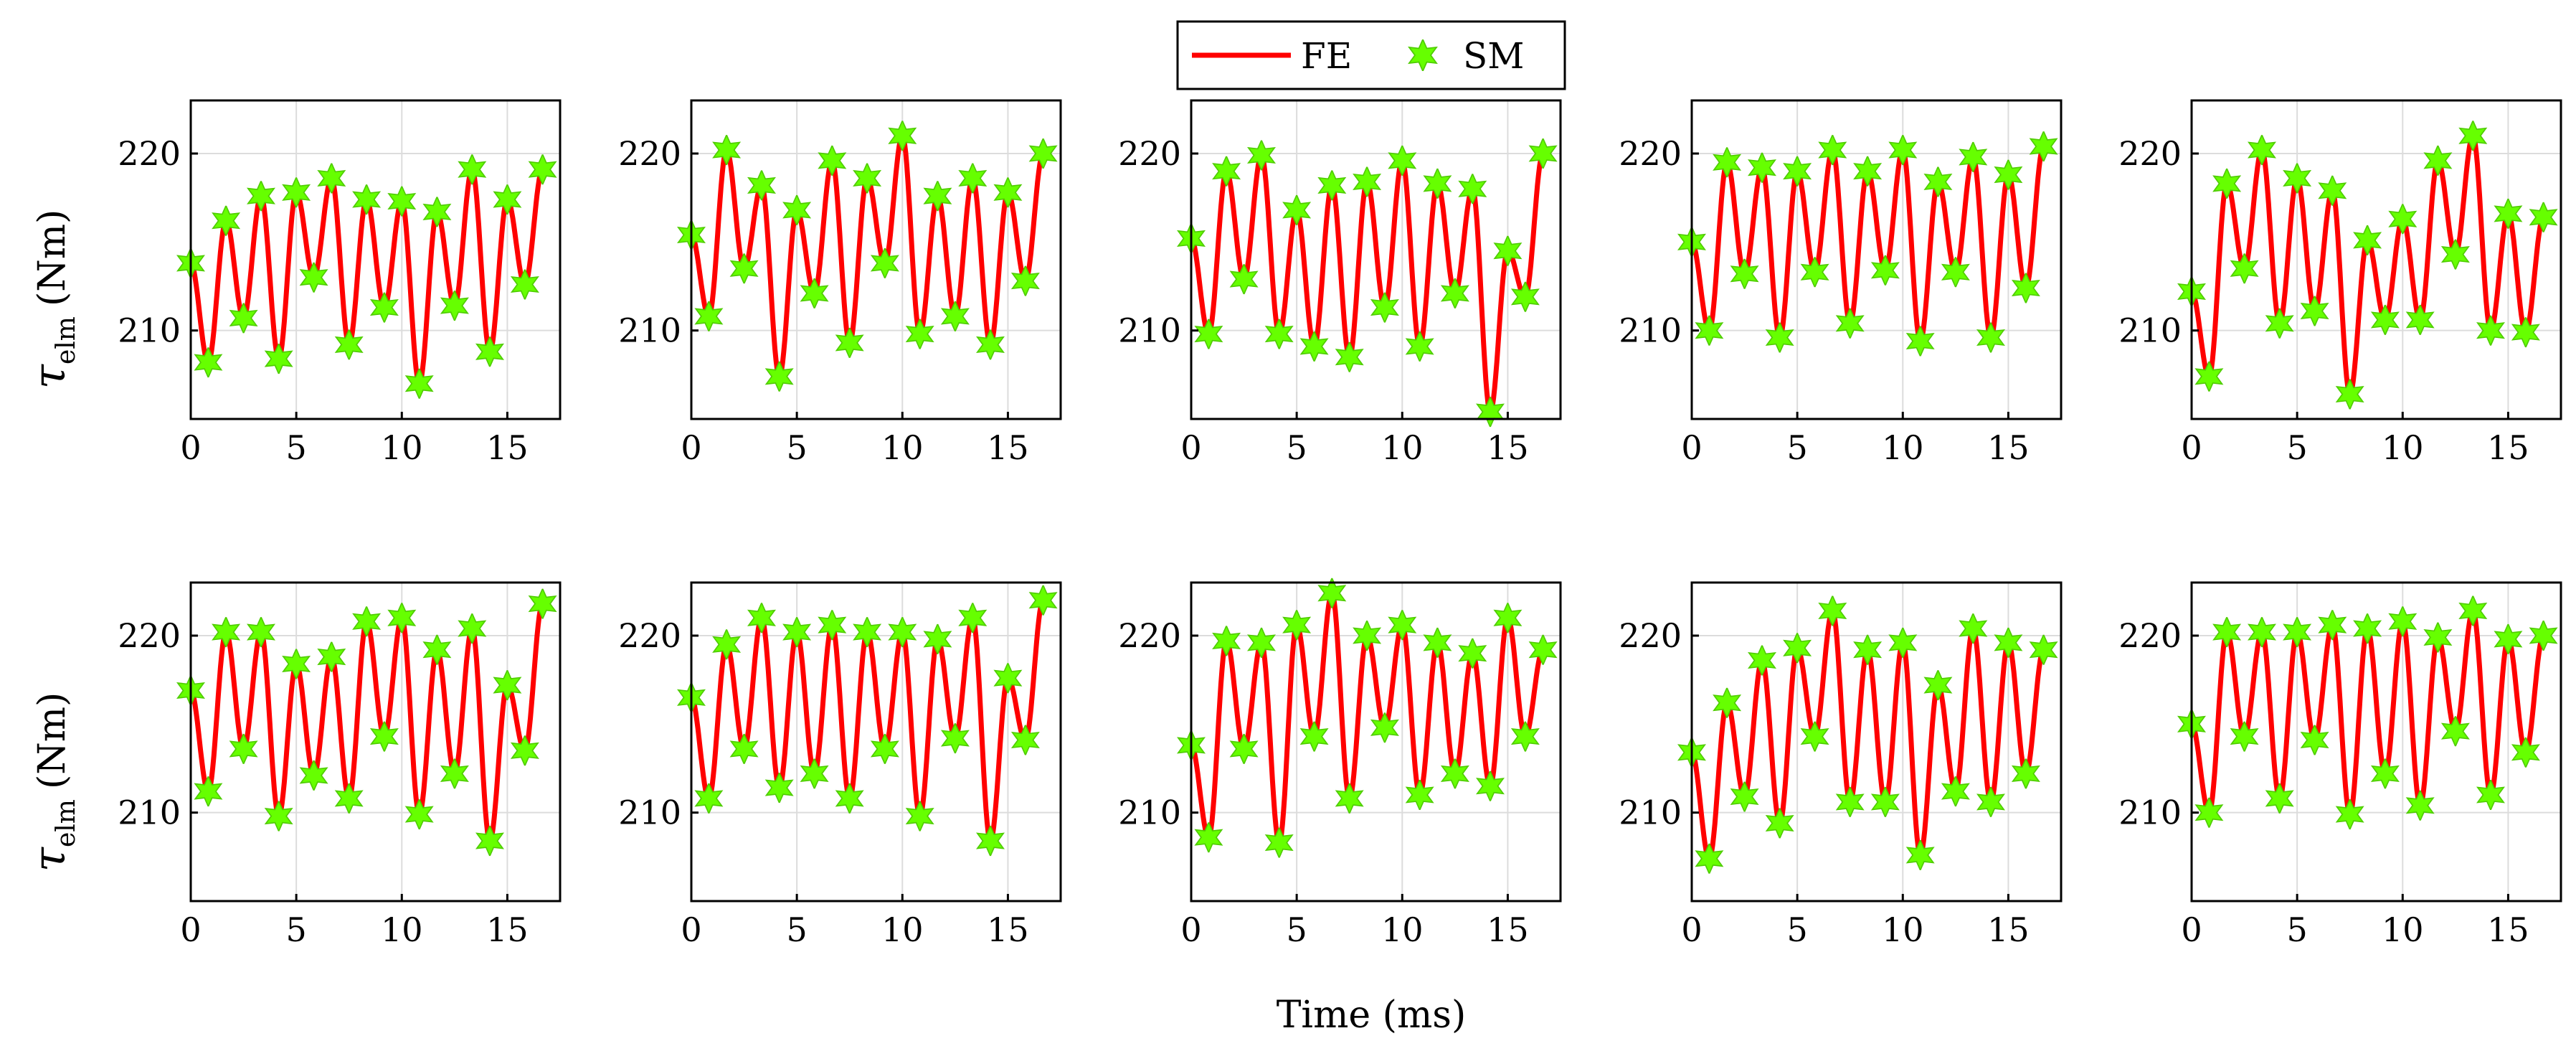  Describe the element at coordinates (1372, 1016) in the screenshot. I see `xlabel: Time (ms)` at that location.